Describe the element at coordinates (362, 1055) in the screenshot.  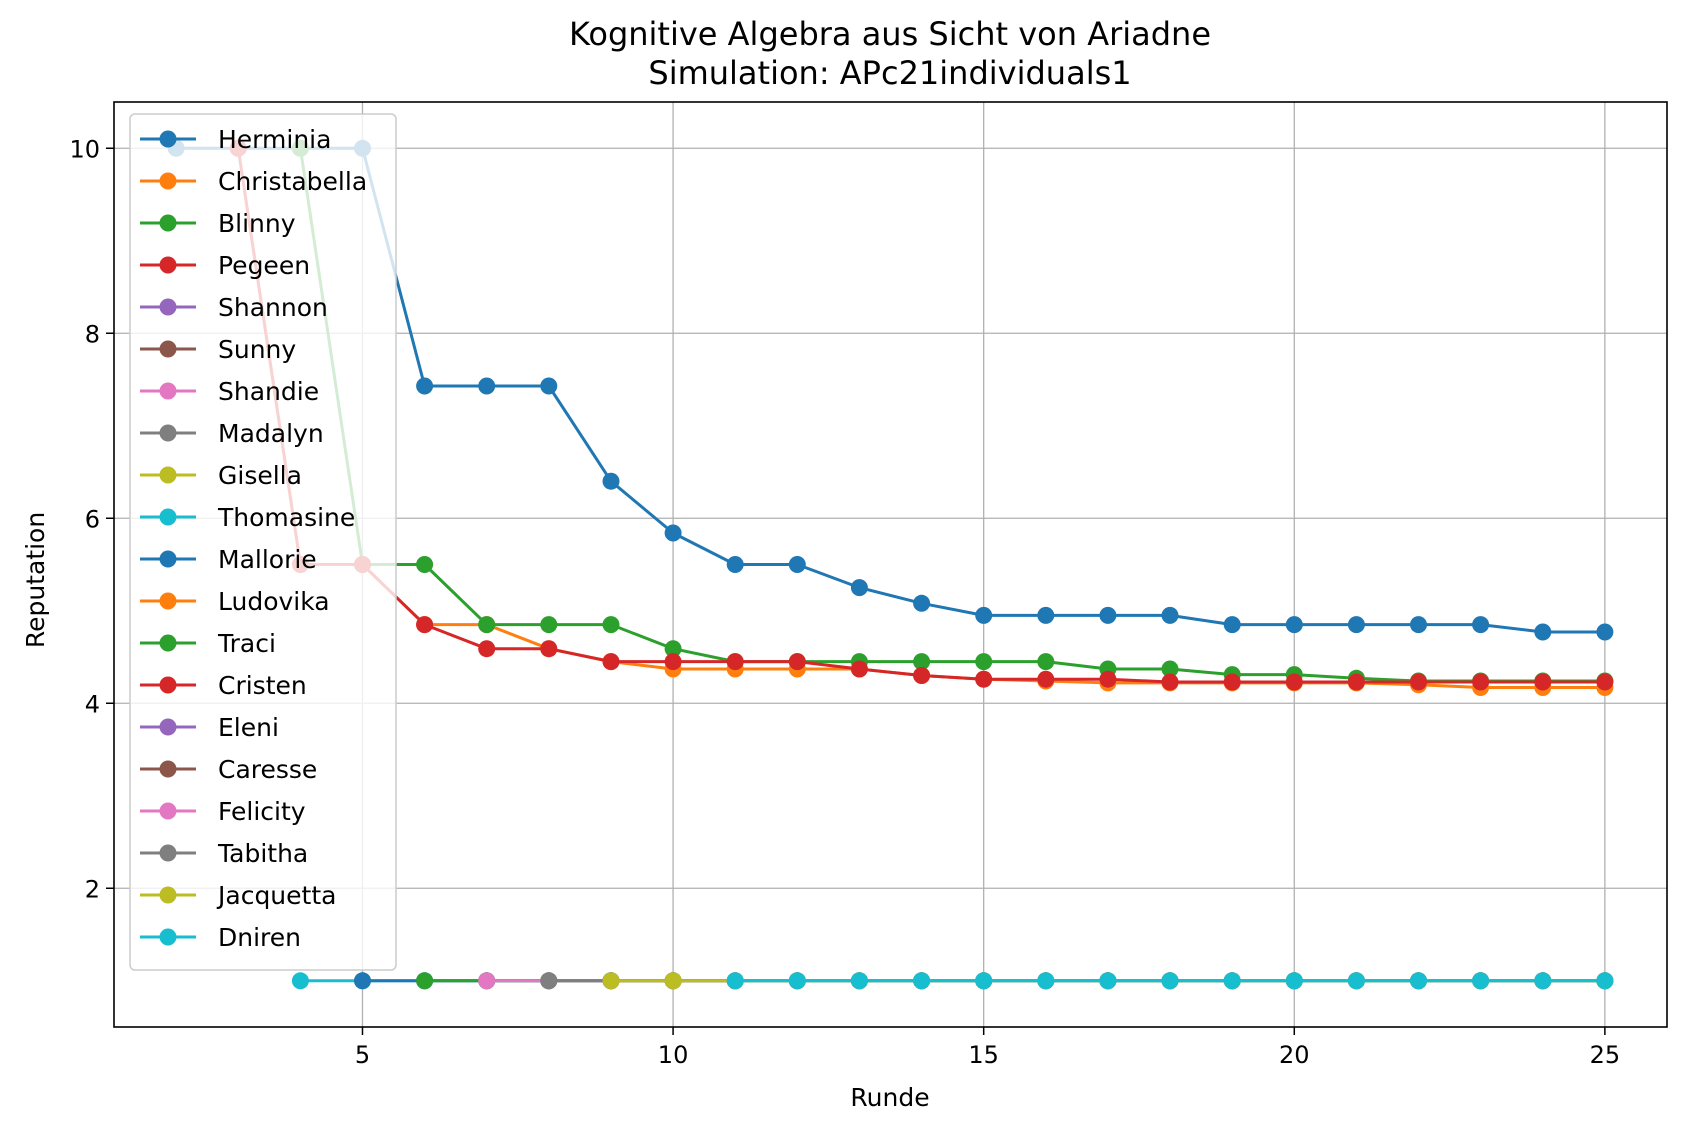
I see `x-tick-label: 5` at that location.